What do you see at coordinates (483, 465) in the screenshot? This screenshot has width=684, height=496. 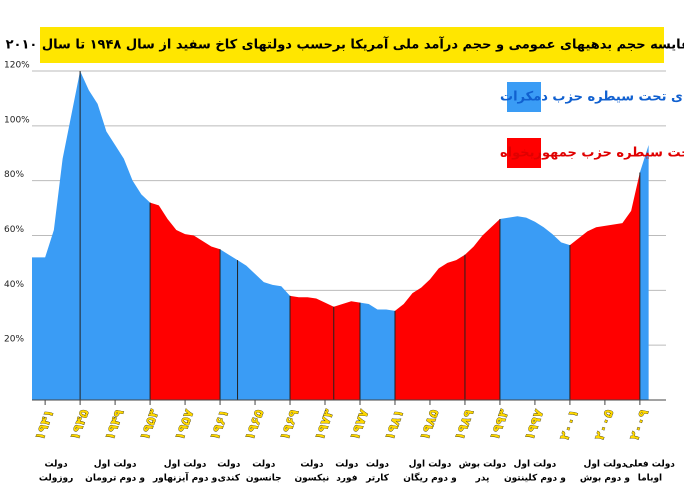 I see `period-label: دولت بوش` at bounding box center [483, 465].